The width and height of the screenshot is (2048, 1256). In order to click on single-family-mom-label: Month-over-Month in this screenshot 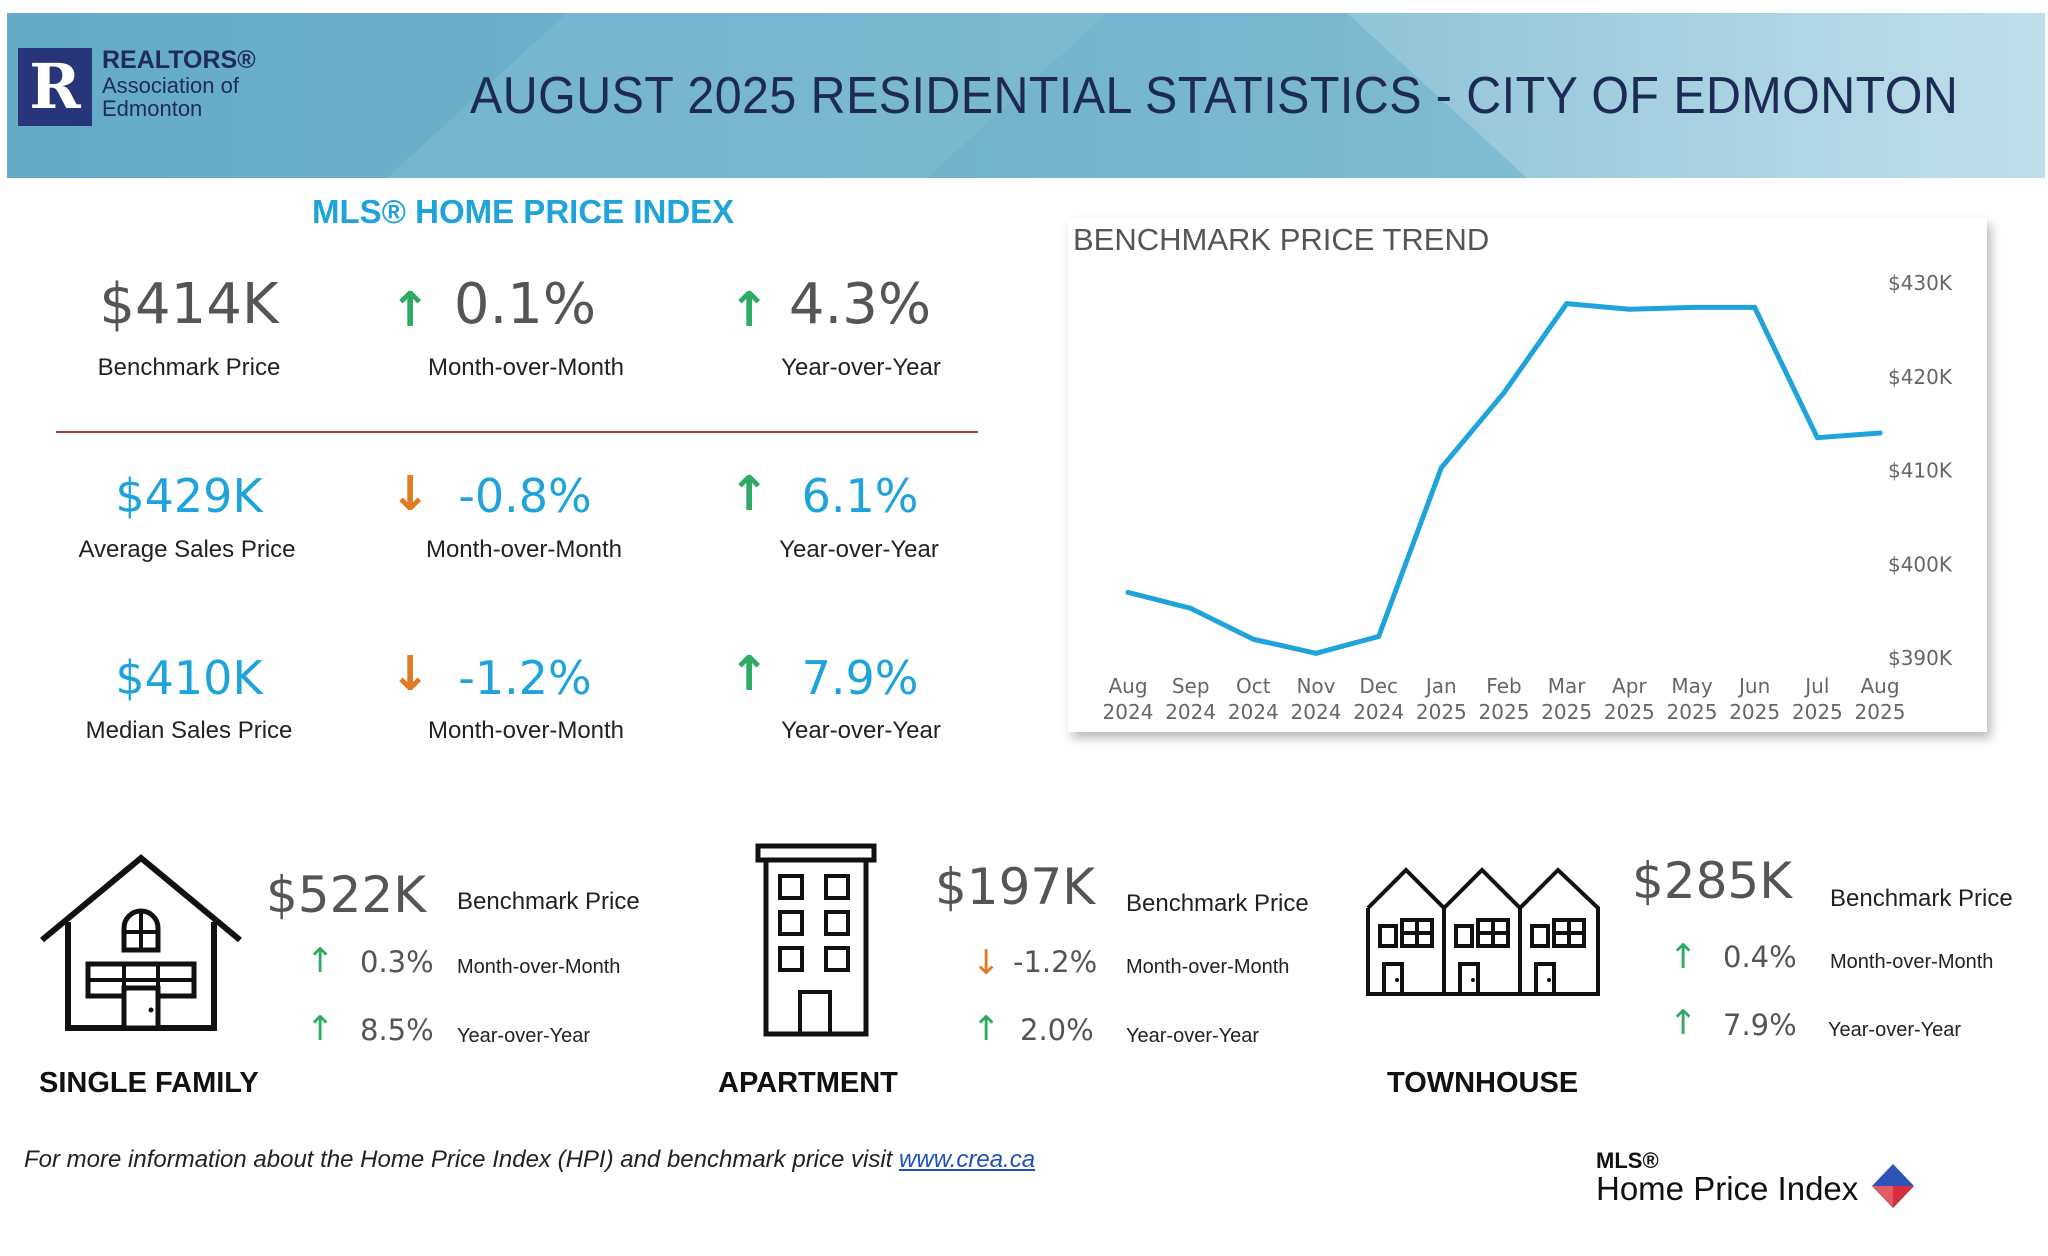, I will do `click(539, 967)`.